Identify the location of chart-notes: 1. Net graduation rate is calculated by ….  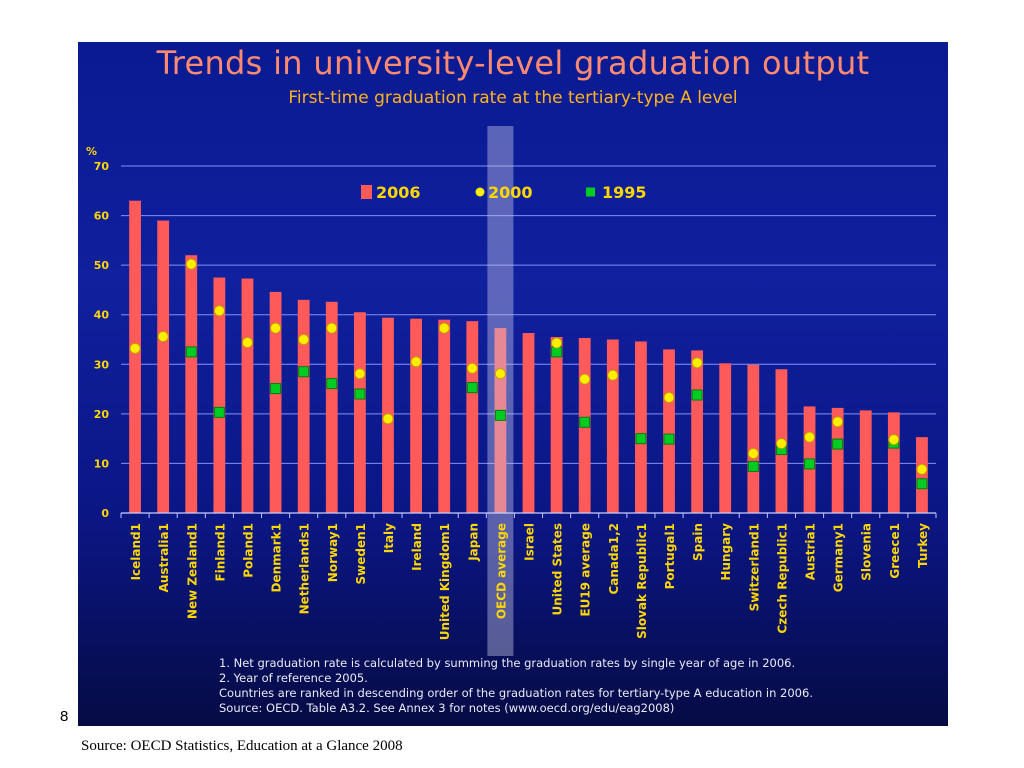
(579, 686).